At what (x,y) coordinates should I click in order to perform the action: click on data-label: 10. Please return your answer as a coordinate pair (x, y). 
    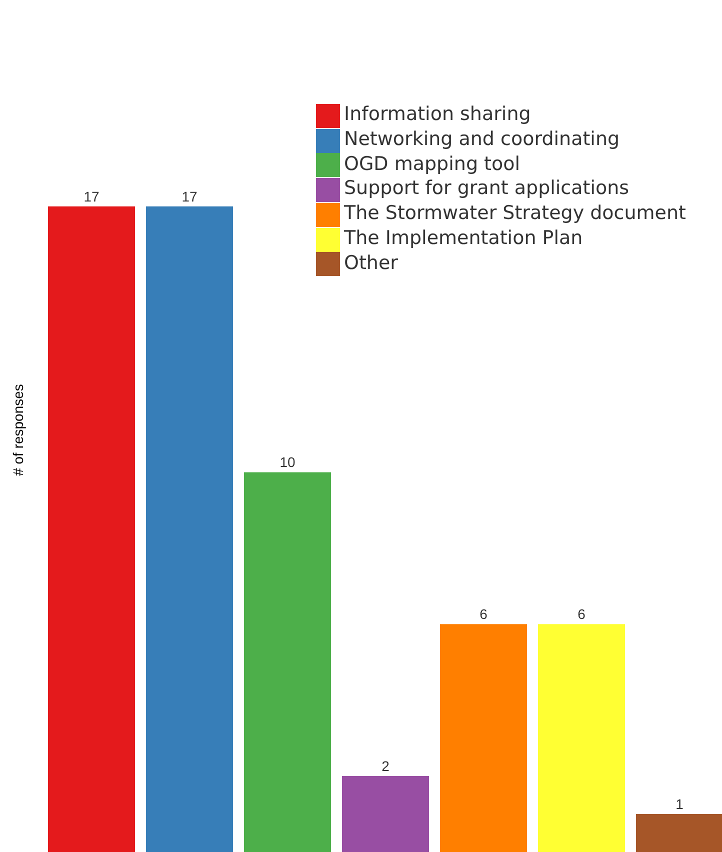
    Looking at the image, I should click on (288, 462).